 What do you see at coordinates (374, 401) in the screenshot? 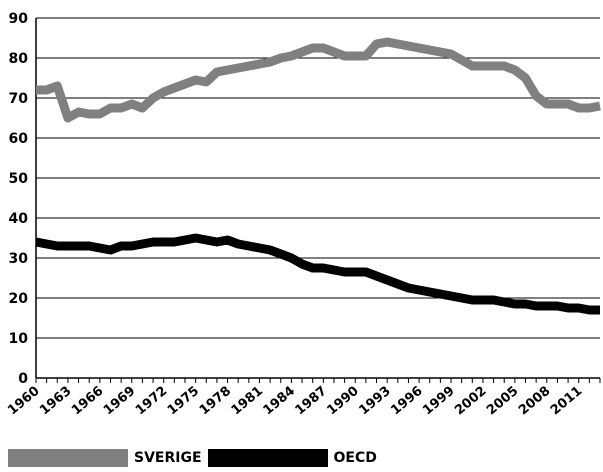
I see `x-tick-label-1993: 1993` at bounding box center [374, 401].